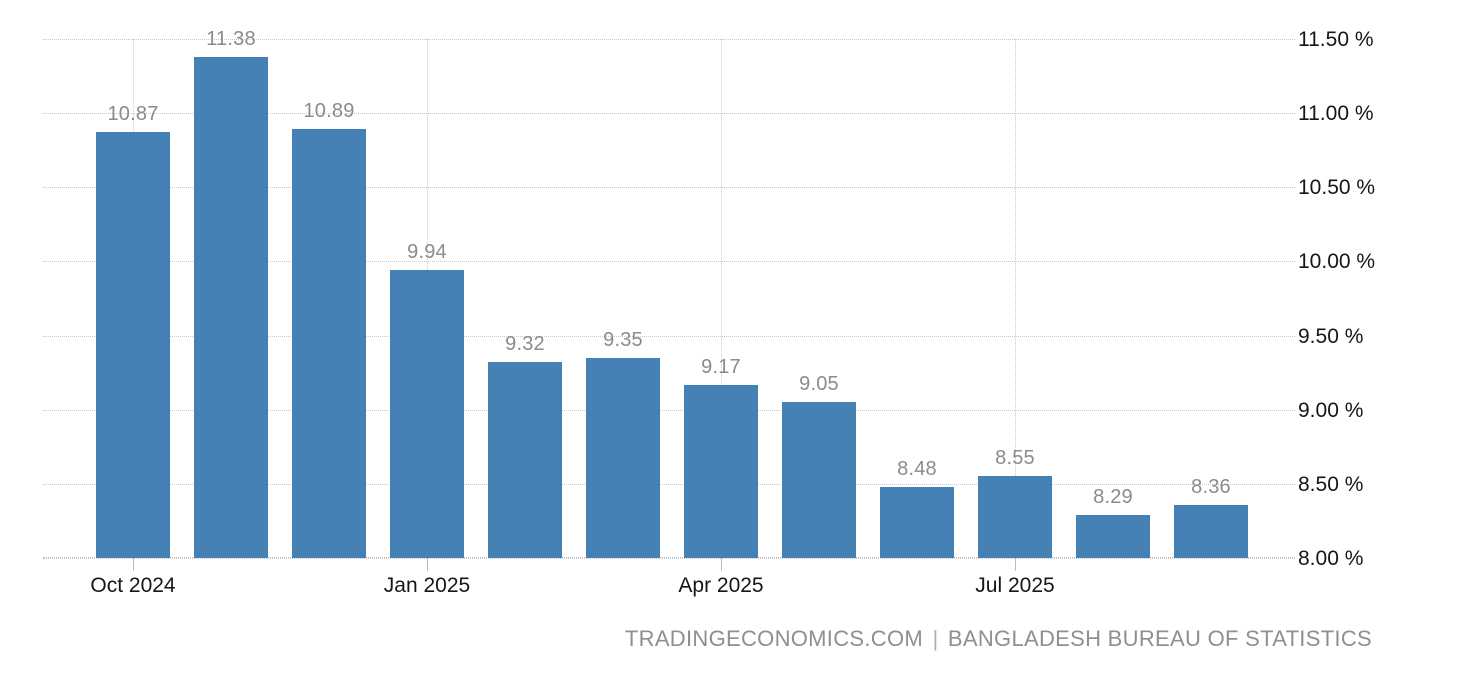  Describe the element at coordinates (819, 384) in the screenshot. I see `bar-value-label: 9.05` at that location.